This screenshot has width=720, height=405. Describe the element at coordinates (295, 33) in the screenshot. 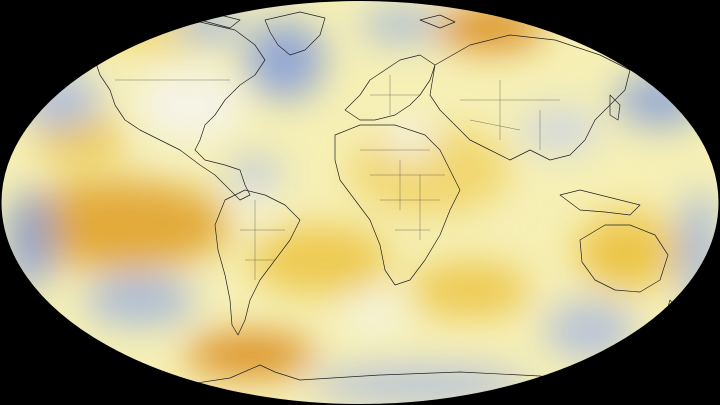

I see `greenland-outline` at that location.